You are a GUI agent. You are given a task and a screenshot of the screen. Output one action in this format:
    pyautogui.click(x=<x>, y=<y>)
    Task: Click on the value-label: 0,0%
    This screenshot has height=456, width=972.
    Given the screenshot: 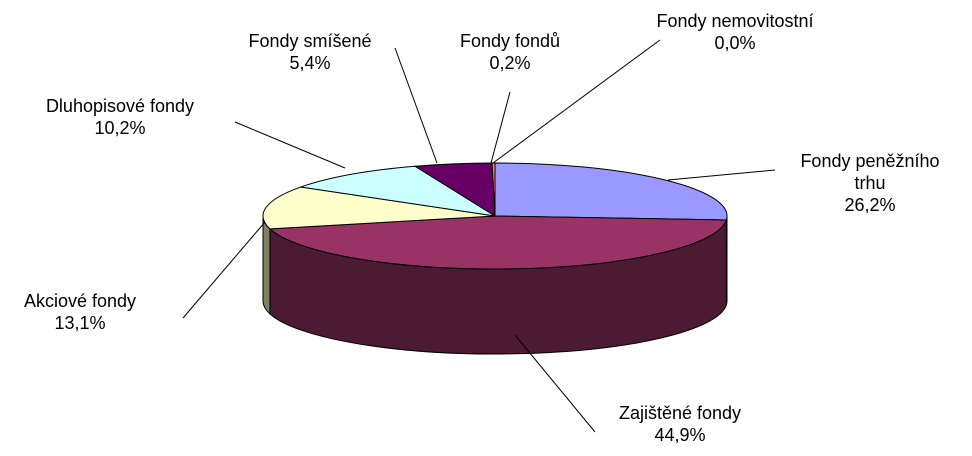 What is the action you would take?
    pyautogui.click(x=735, y=43)
    